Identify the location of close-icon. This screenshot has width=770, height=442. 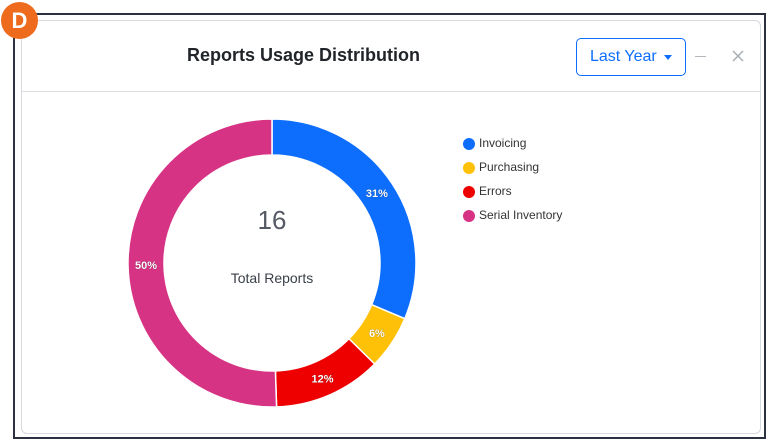
(738, 56).